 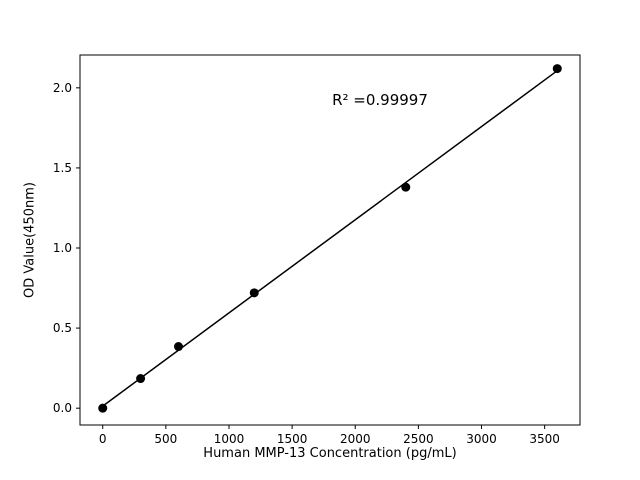 I want to click on y-tick-label: 1.0, so click(x=62, y=248).